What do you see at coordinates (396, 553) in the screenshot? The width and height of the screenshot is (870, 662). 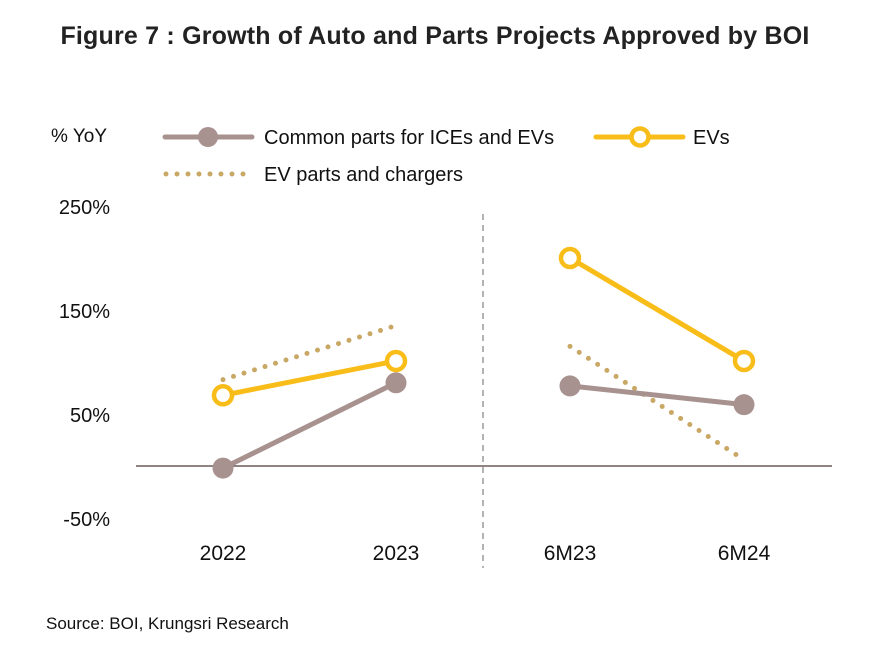 I see `x-tick-label: 2023` at bounding box center [396, 553].